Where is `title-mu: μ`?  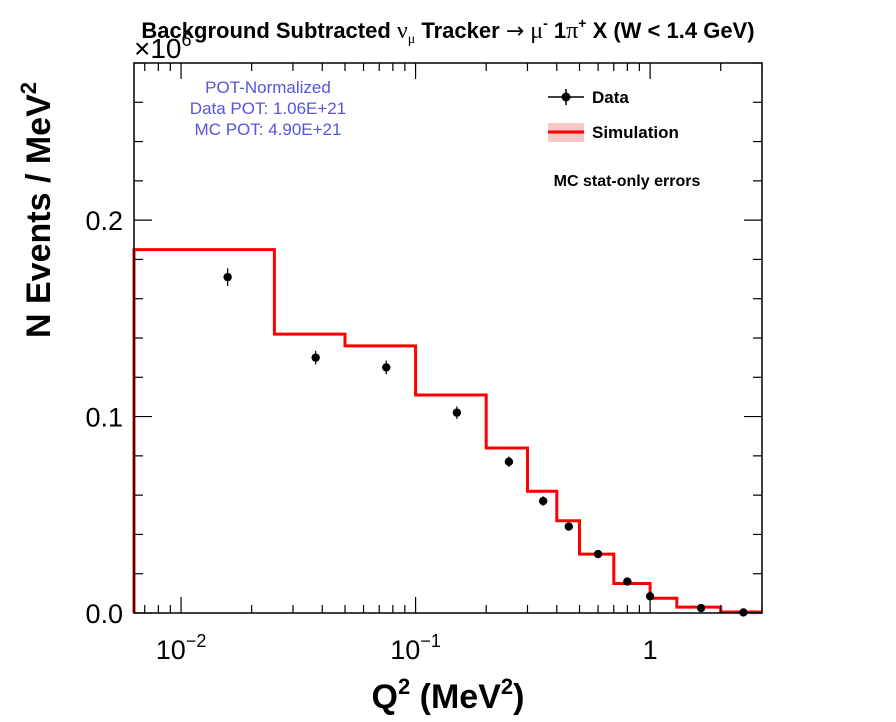
title-mu: μ is located at coordinates (533, 31).